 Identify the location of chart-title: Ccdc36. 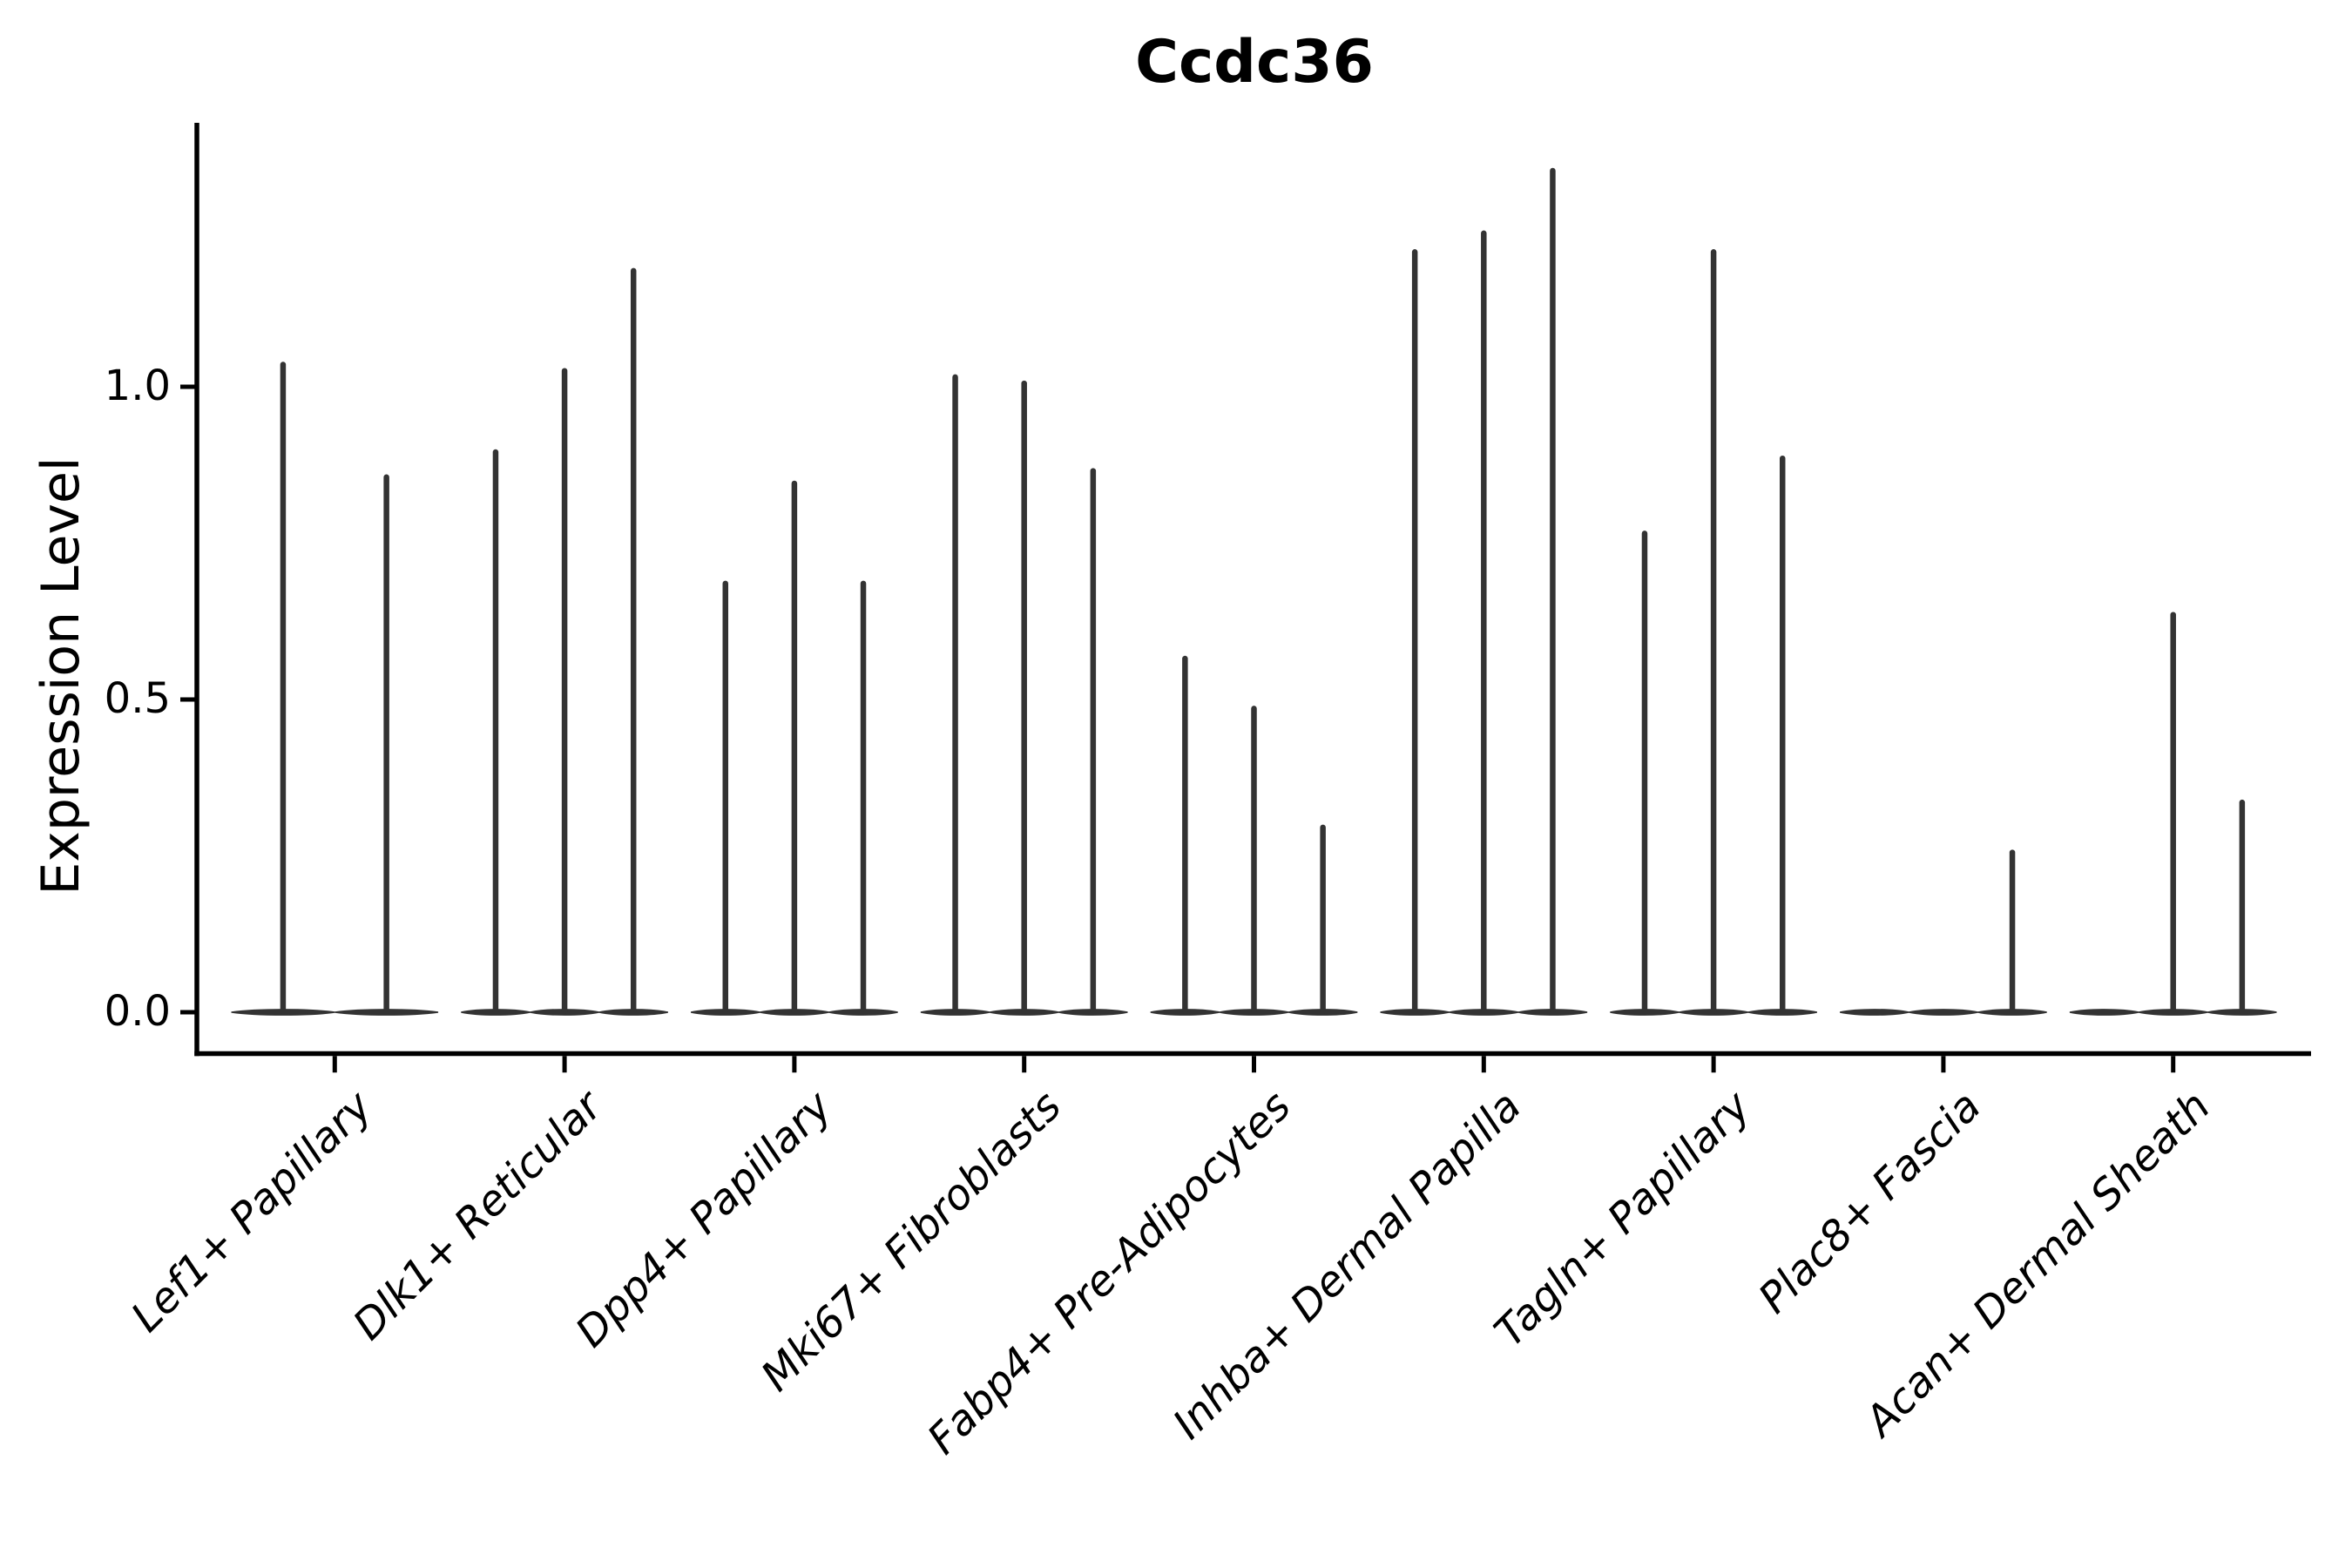
(1254, 62).